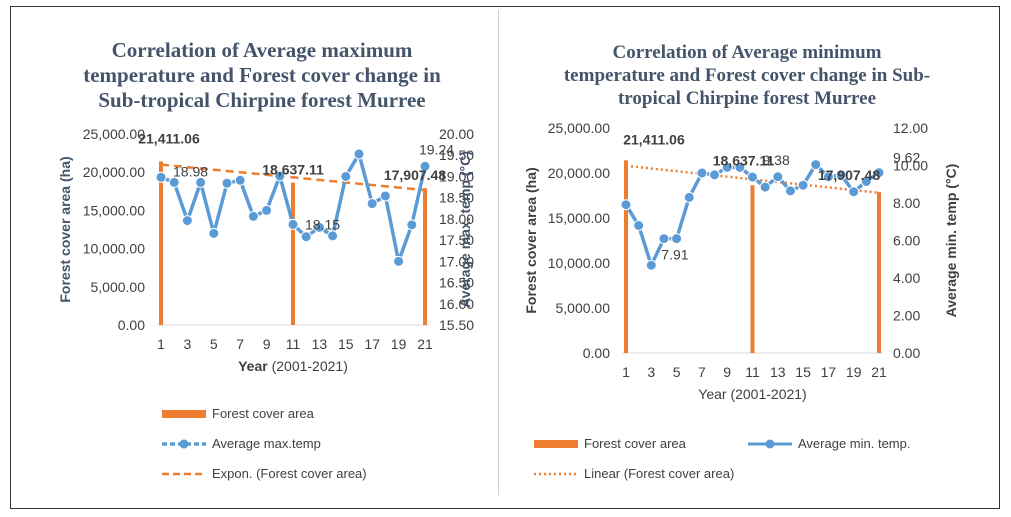 This screenshot has width=1011, height=517. Describe the element at coordinates (308, 366) in the screenshot. I see `x-axis-title-rest: (2001-2021)` at that location.